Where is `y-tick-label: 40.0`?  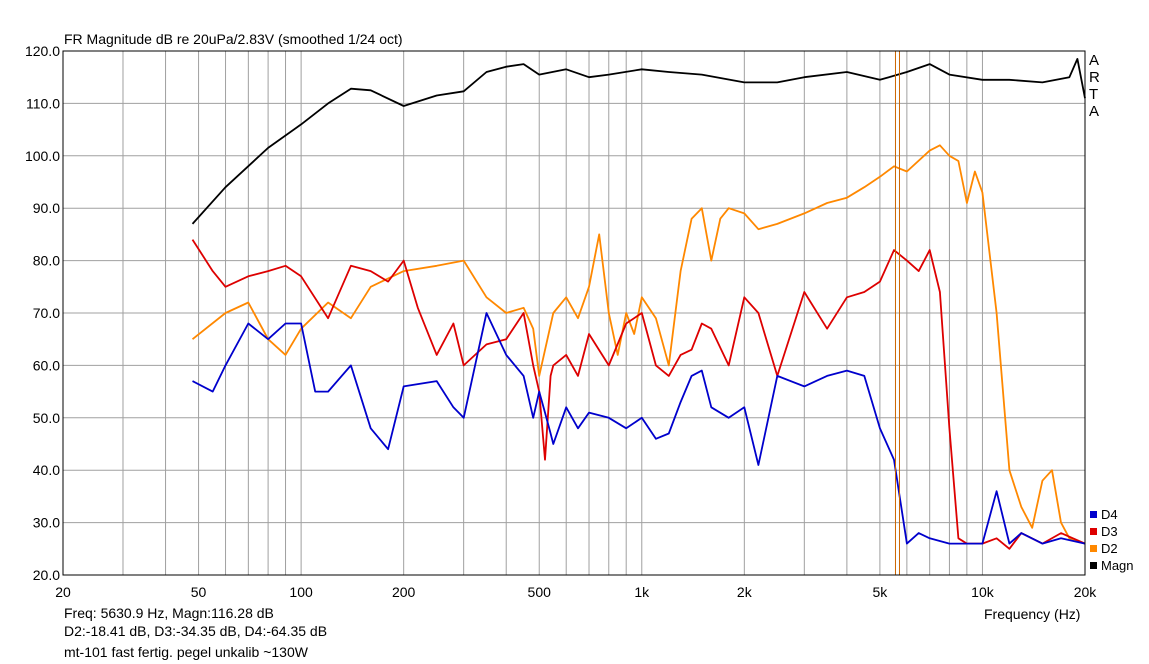 y-tick-label: 40.0 is located at coordinates (46, 470).